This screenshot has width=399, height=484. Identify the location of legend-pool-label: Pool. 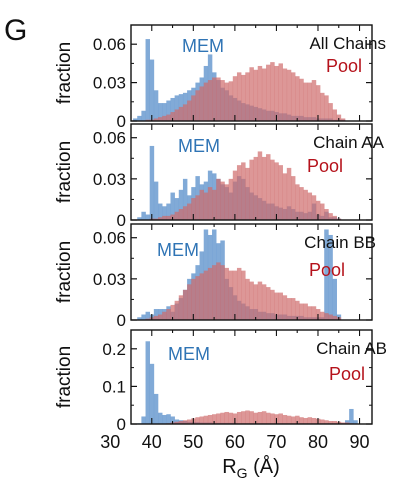
(327, 270).